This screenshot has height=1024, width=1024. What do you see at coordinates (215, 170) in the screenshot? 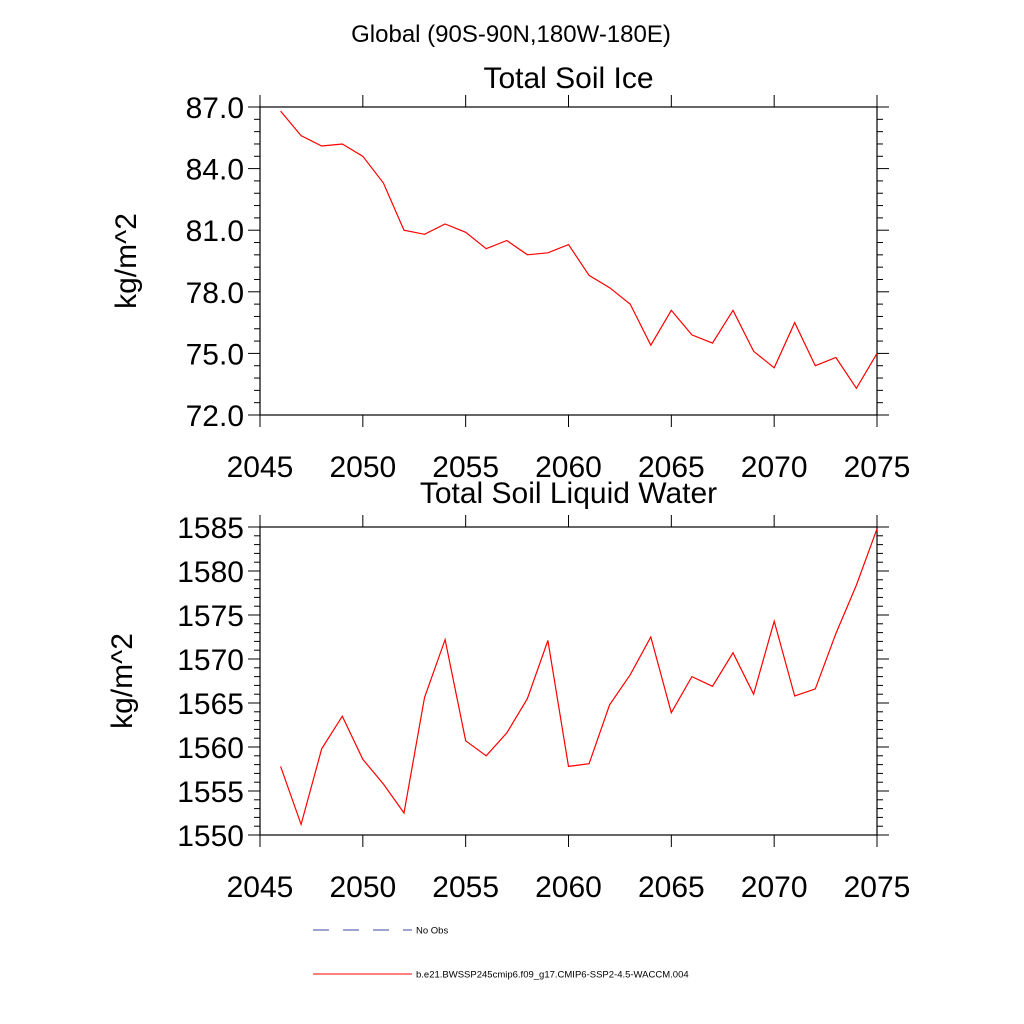
I see `y-tick-label: 84.0` at bounding box center [215, 170].